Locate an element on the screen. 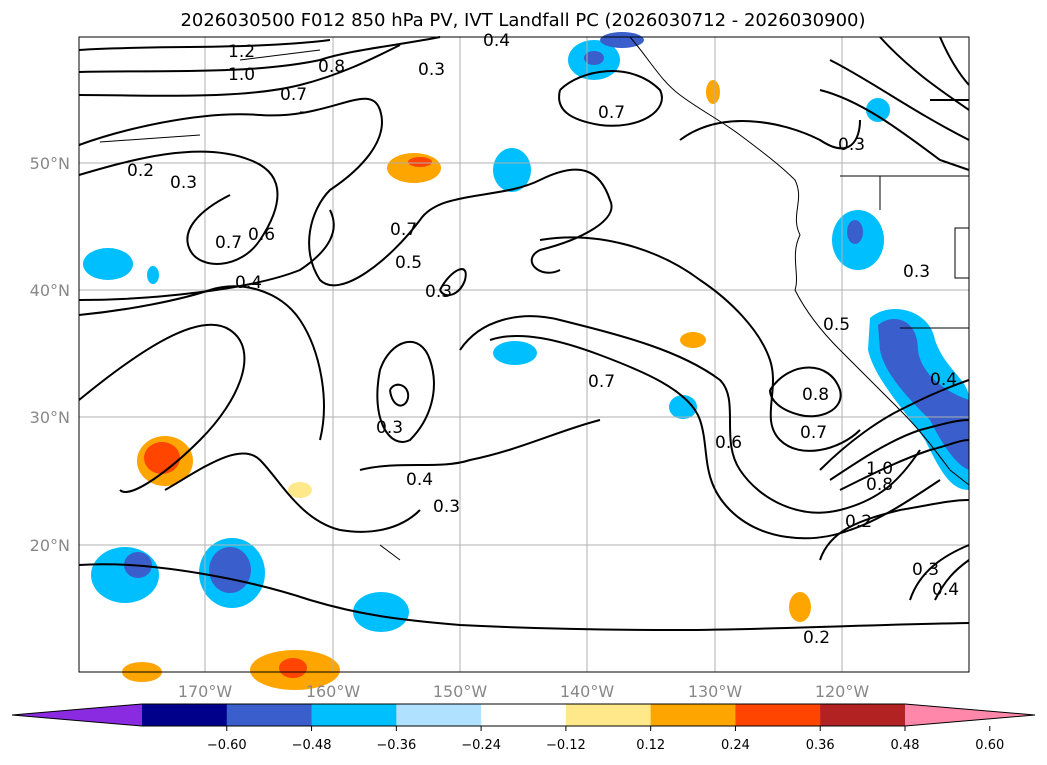  colorbar-tick-label: −0.48 is located at coordinates (312, 745).